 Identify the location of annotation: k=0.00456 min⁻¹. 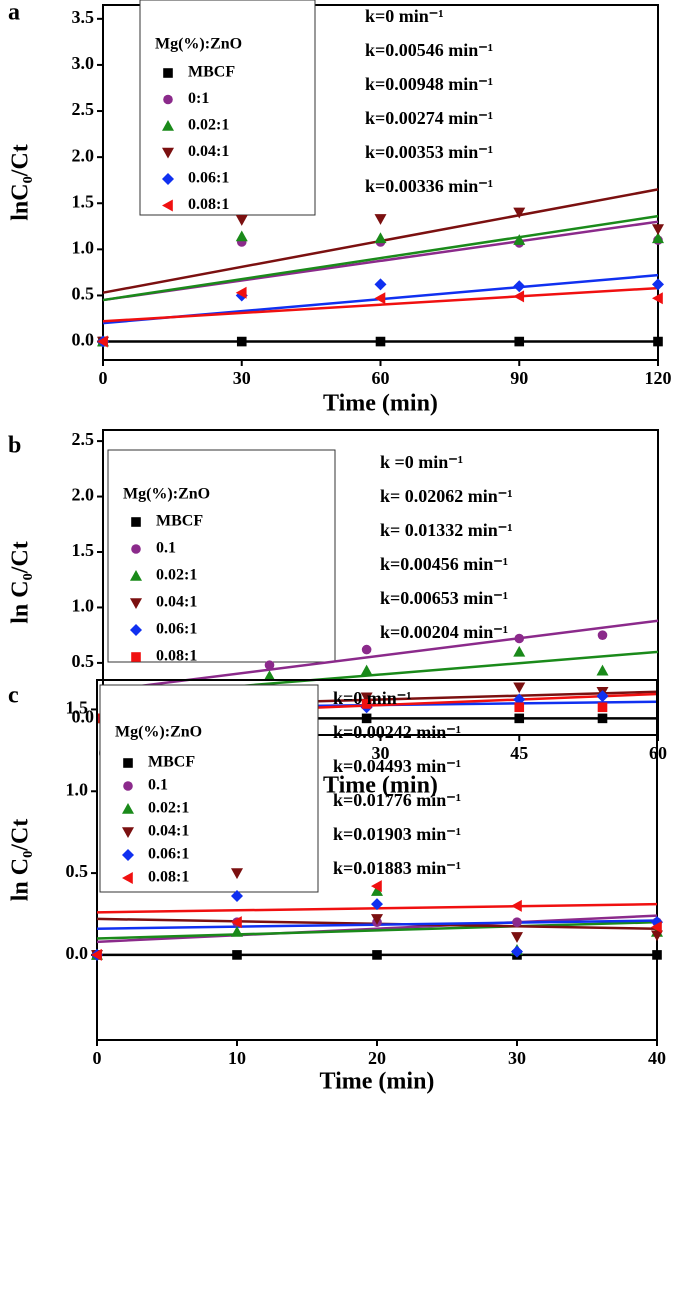
(444, 564).